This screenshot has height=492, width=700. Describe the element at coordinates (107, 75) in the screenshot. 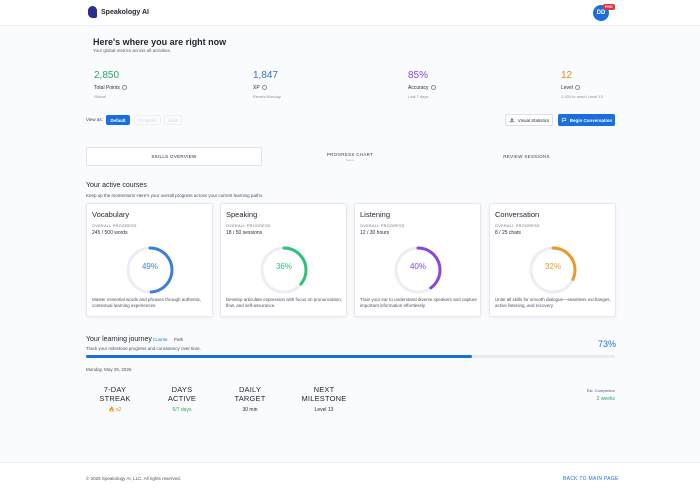

I see `metric-value: 2,850` at that location.